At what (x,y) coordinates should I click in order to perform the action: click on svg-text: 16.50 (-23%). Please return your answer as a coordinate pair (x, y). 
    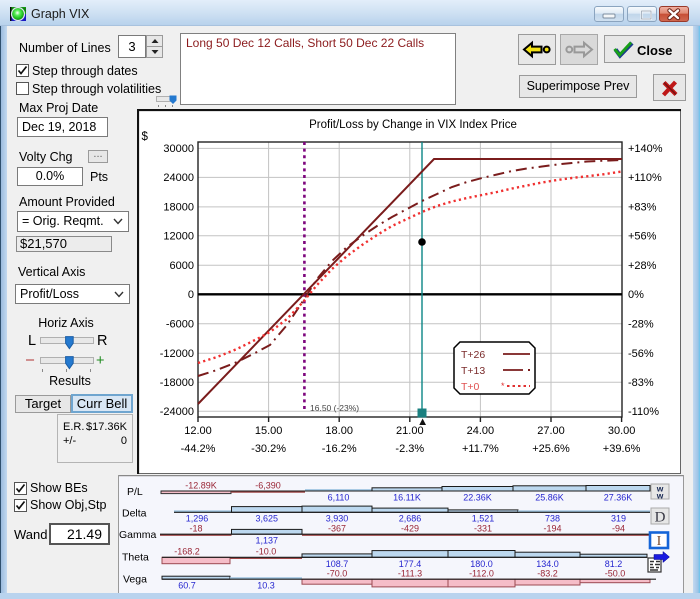
    Looking at the image, I should click on (334, 408).